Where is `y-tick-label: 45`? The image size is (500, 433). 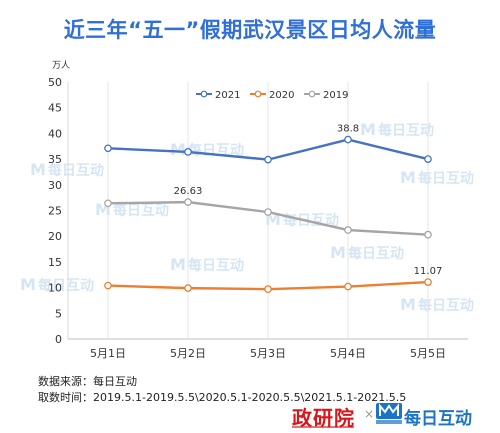 y-tick-label: 45 is located at coordinates (55, 108).